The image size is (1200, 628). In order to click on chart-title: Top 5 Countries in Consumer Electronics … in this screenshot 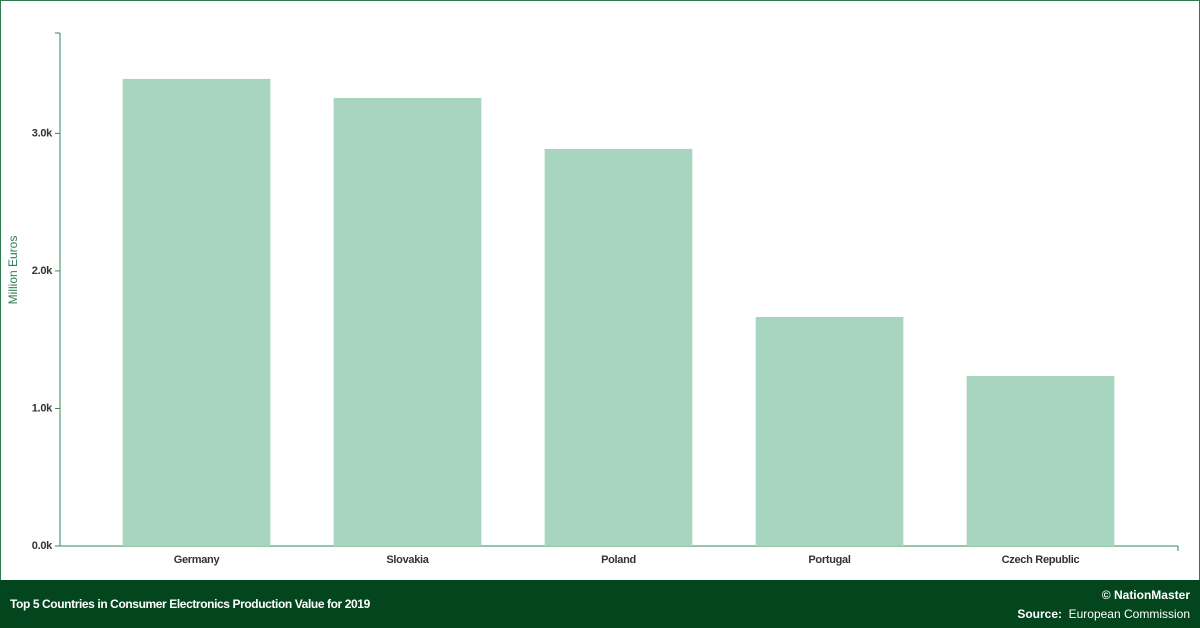, I will do `click(190, 604)`.